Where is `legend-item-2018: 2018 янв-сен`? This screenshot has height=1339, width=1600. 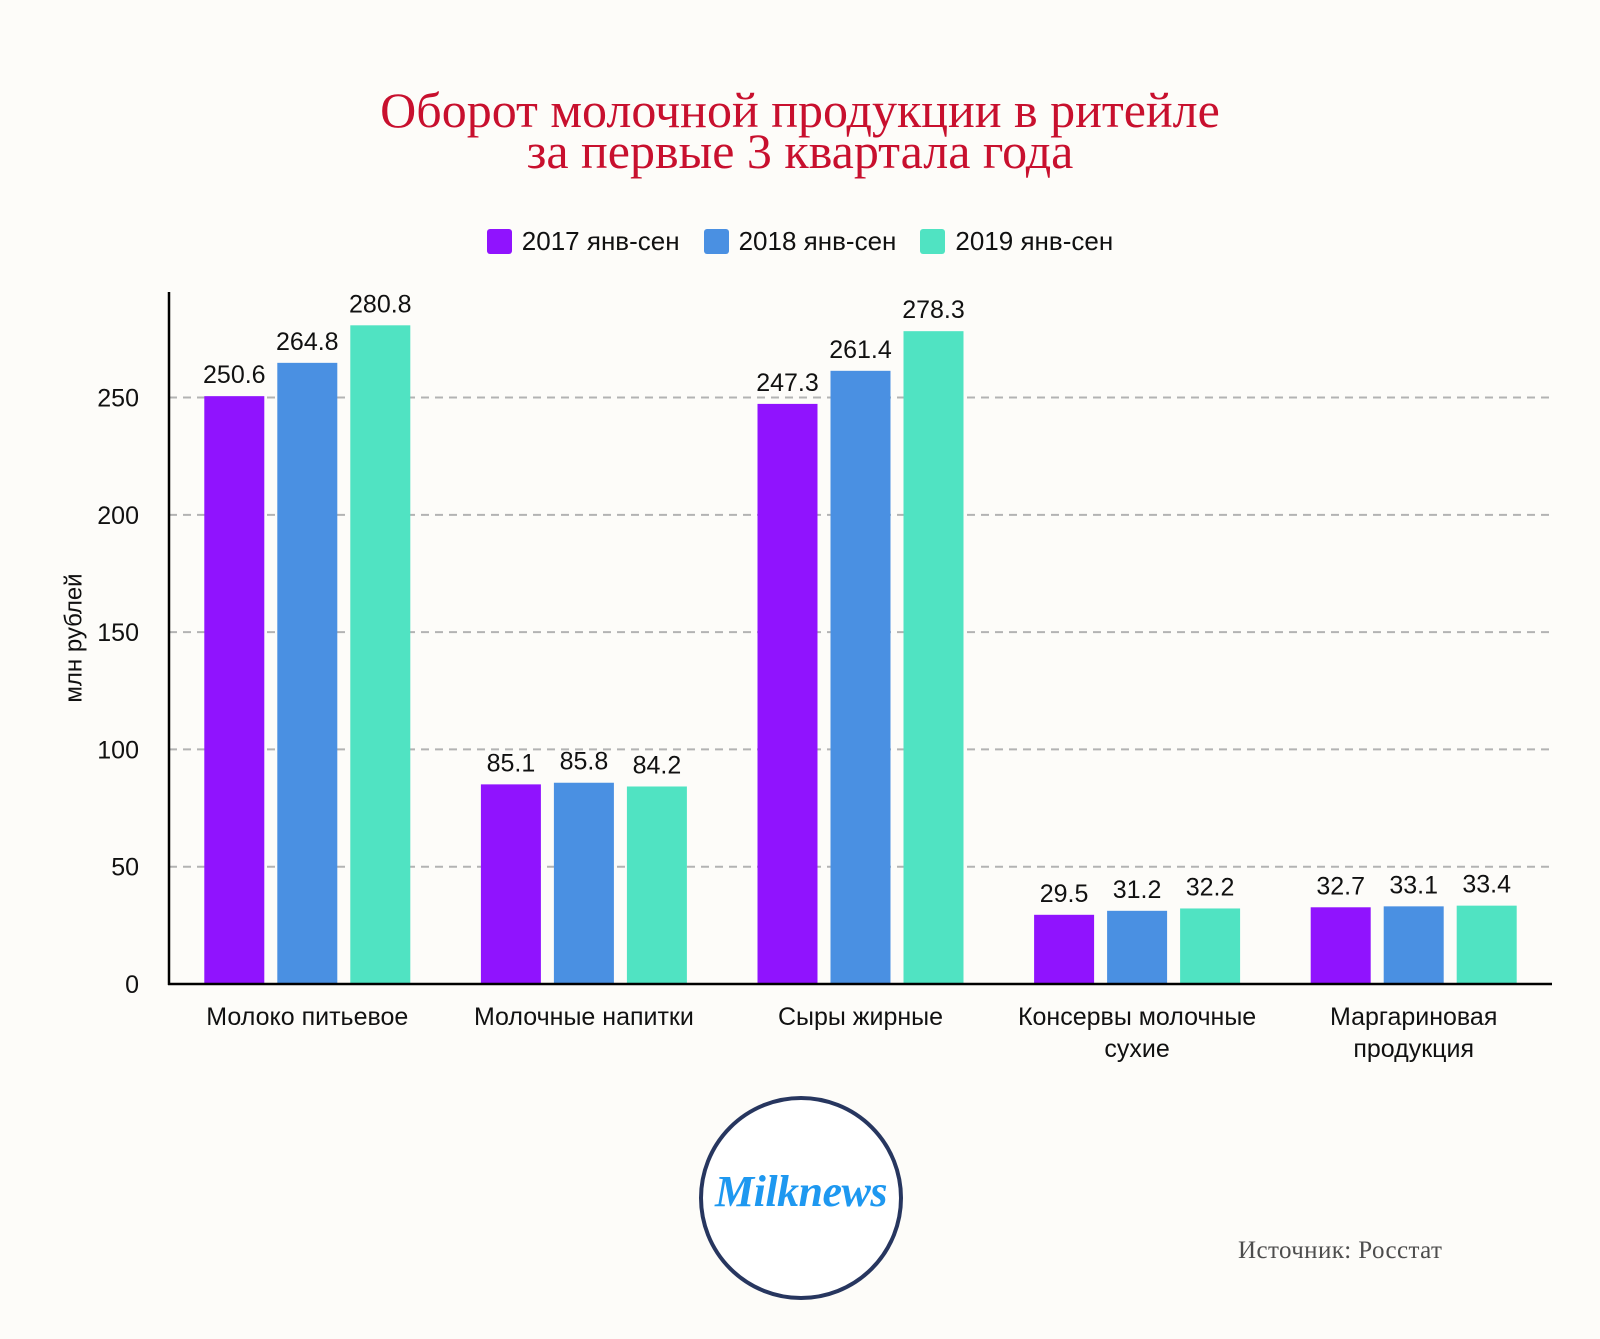
legend-item-2018: 2018 янв-сен is located at coordinates (800, 241).